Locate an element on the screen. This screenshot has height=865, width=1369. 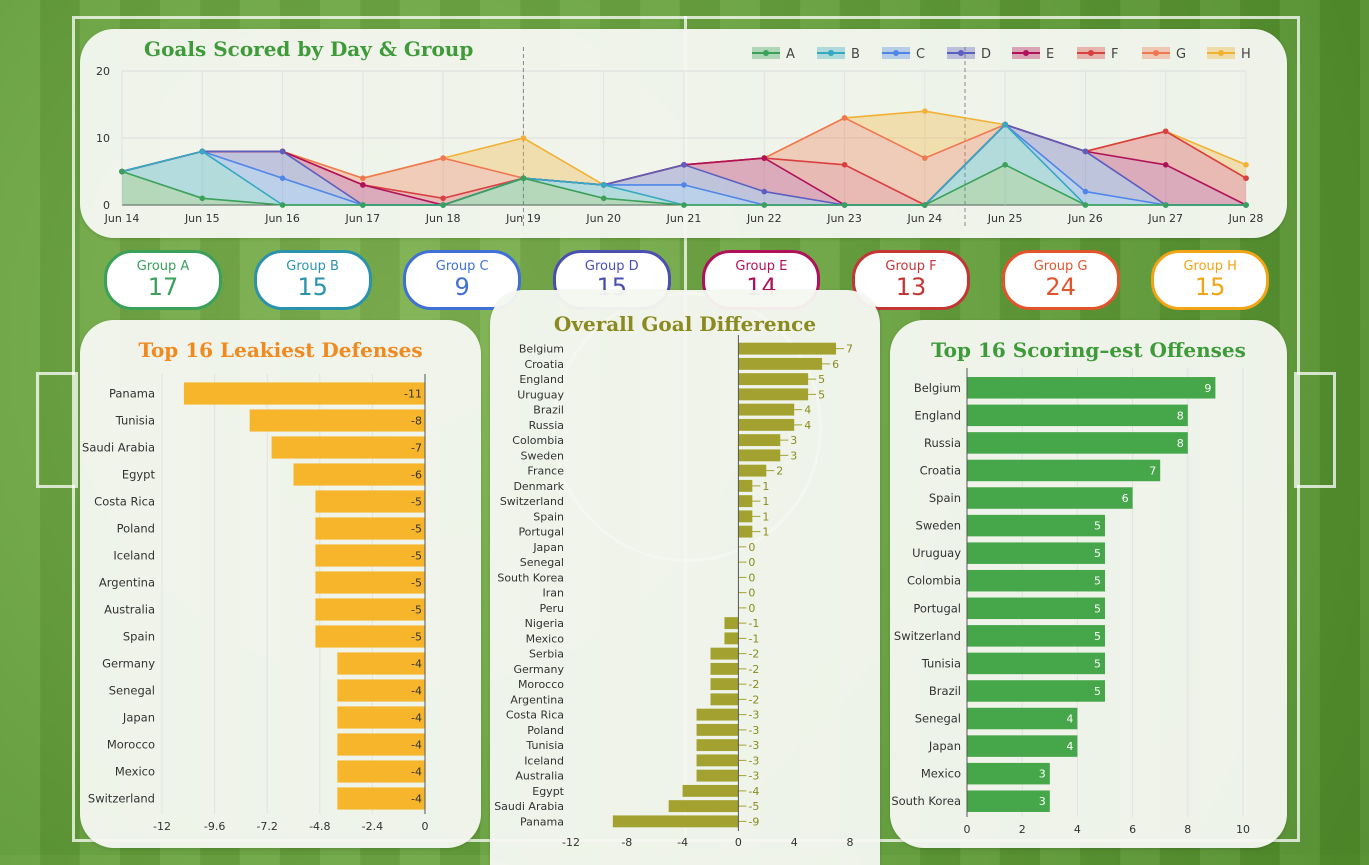
x-tick-label: -7.2 is located at coordinates (266, 826).